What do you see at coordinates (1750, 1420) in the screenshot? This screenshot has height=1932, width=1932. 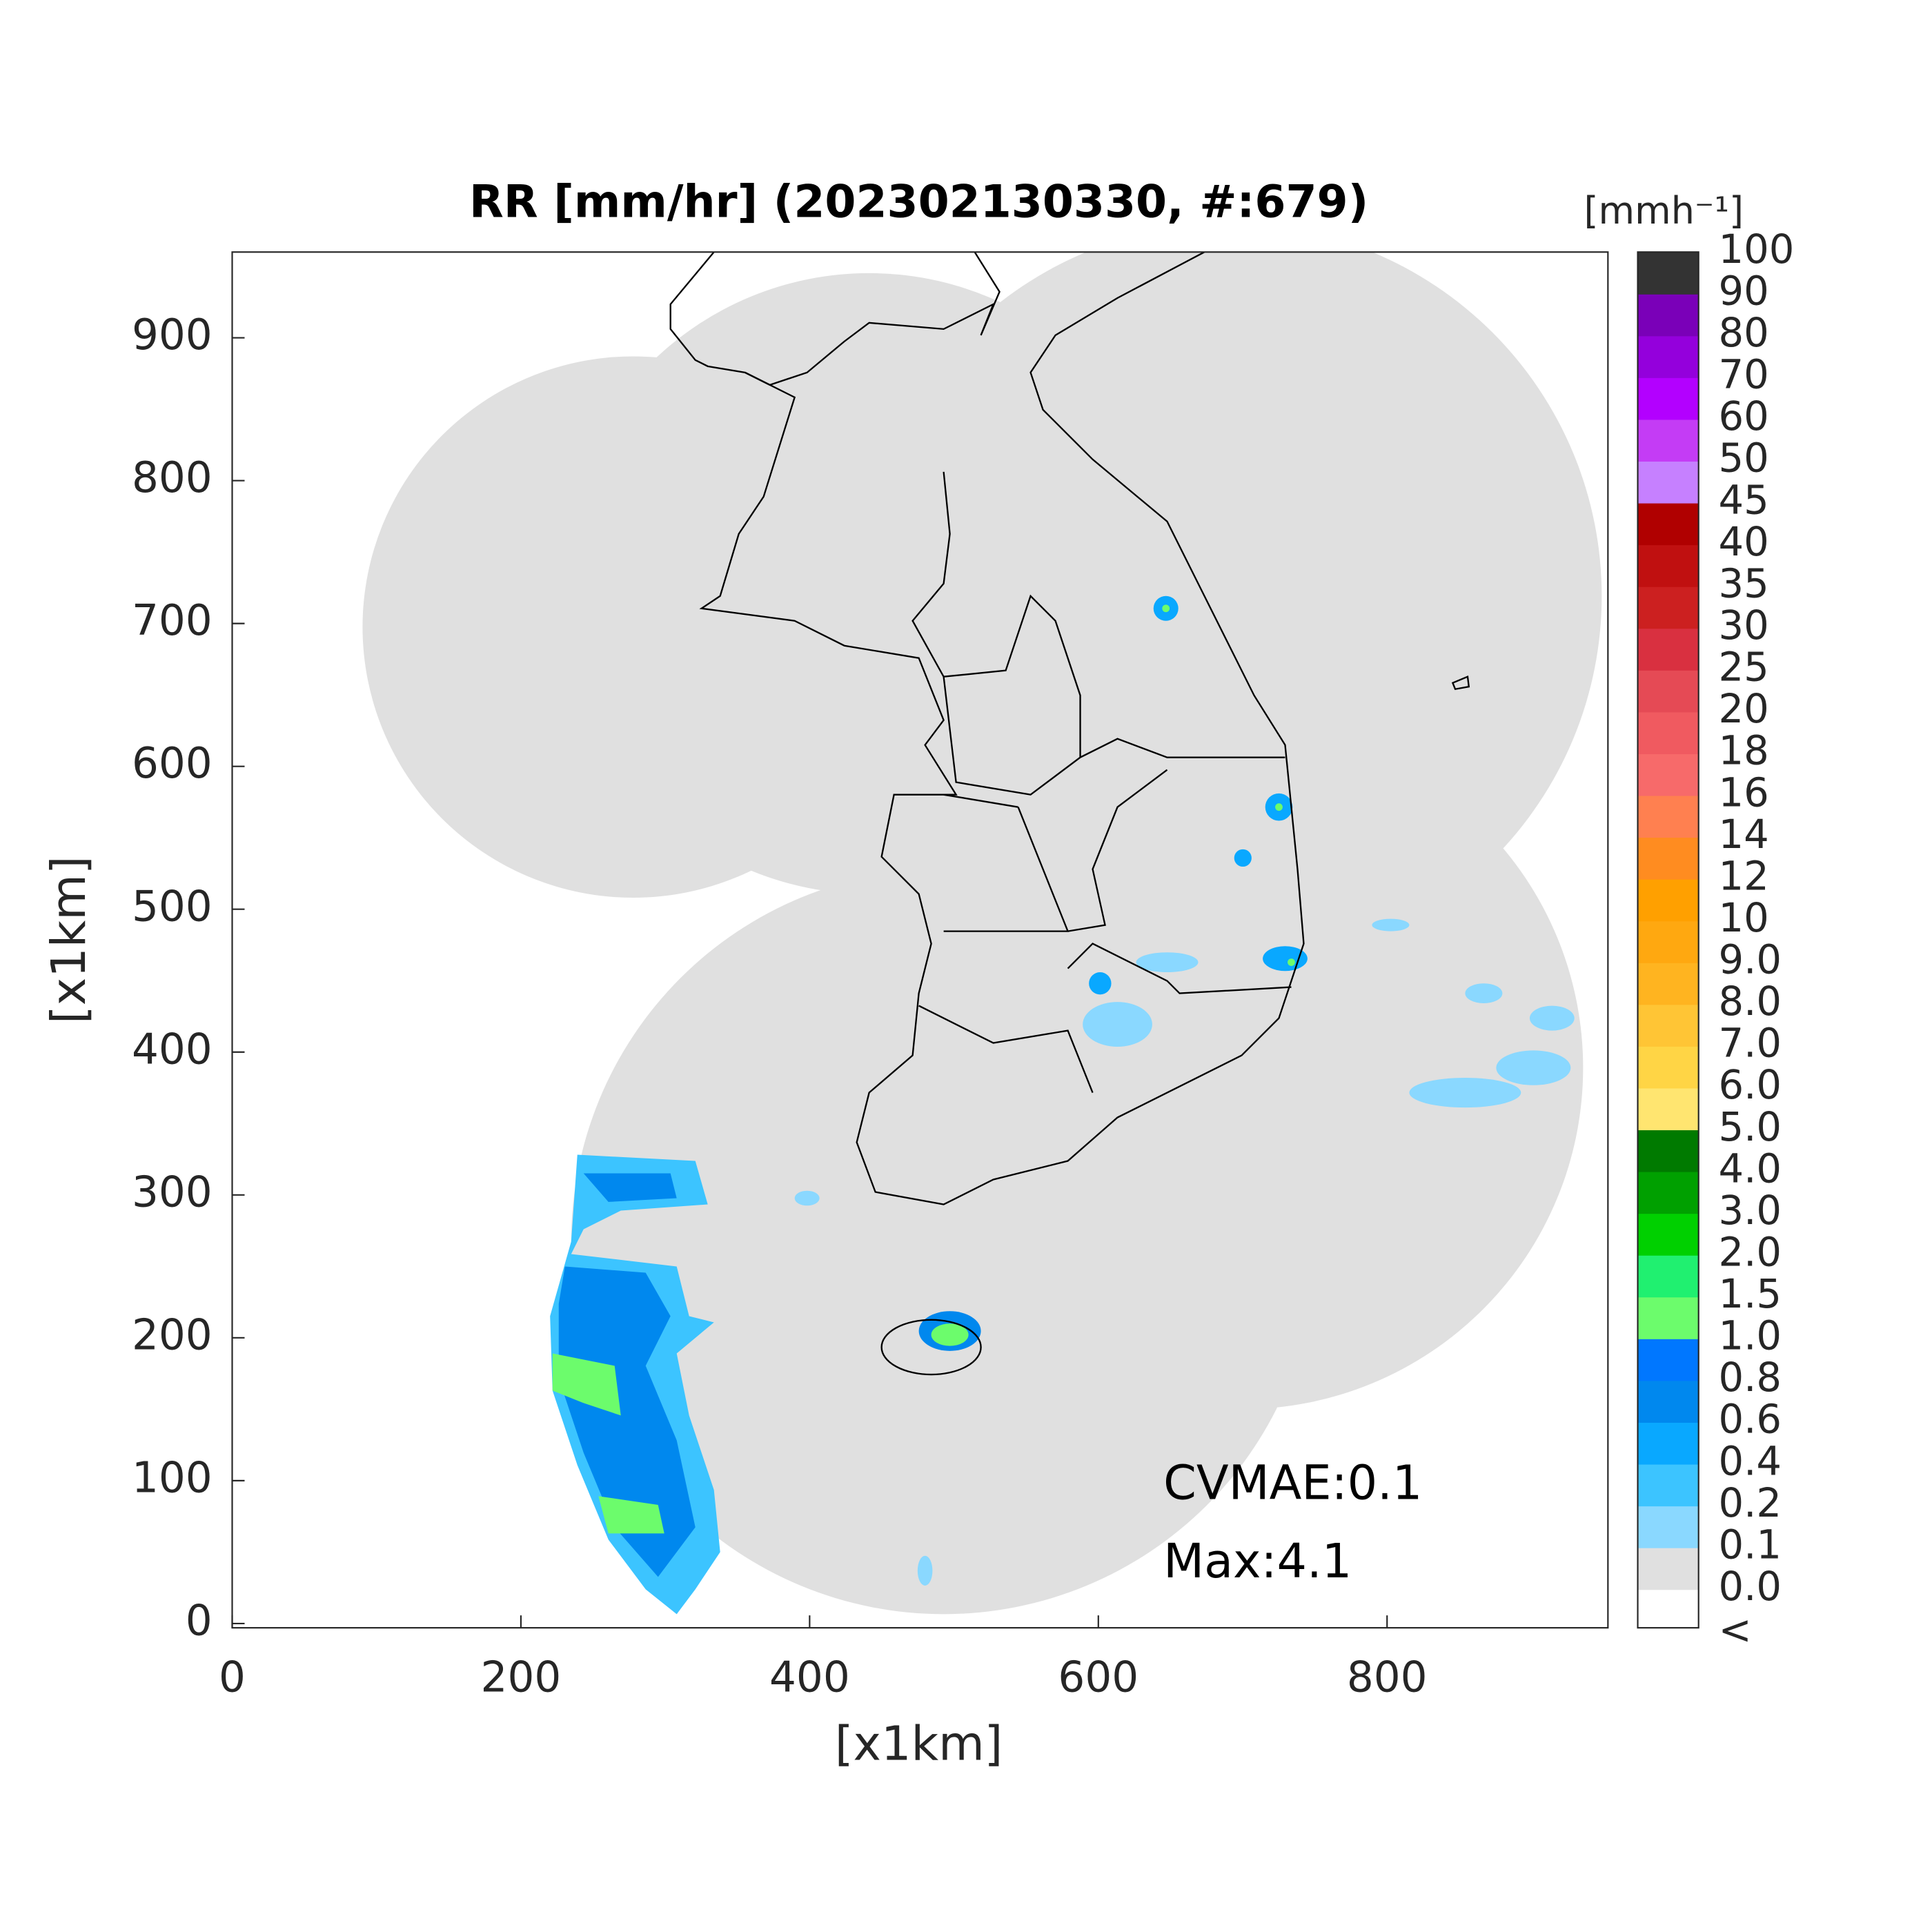 I see `colorbar-label: 0.6` at bounding box center [1750, 1420].